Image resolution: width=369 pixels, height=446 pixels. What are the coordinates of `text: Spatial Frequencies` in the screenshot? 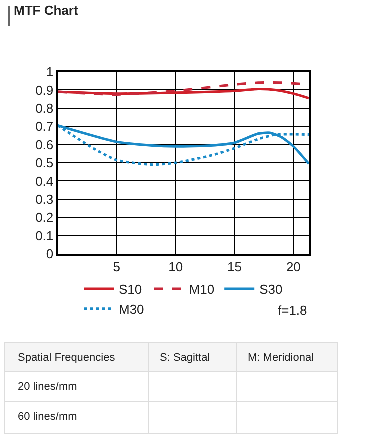 It's located at (67, 358).